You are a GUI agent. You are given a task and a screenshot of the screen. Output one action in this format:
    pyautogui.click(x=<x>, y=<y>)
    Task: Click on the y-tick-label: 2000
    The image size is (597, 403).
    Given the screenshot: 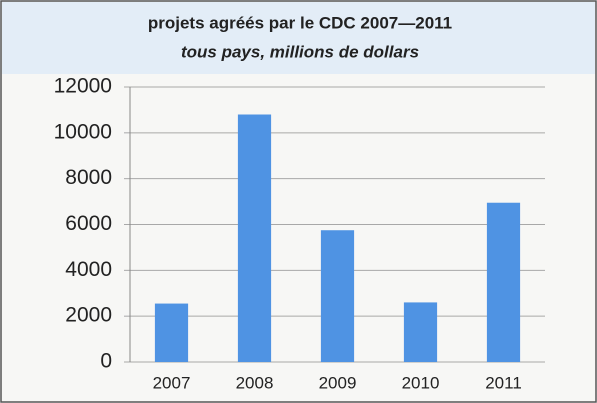 What is the action you would take?
    pyautogui.click(x=88, y=315)
    